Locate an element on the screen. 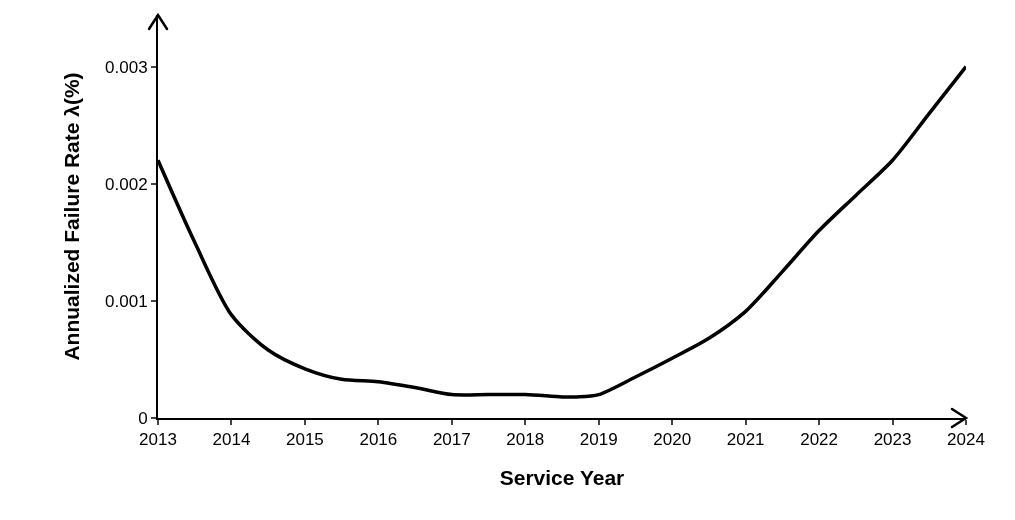 The height and width of the screenshot is (520, 1015). x-tick-label: 2014 is located at coordinates (231, 440).